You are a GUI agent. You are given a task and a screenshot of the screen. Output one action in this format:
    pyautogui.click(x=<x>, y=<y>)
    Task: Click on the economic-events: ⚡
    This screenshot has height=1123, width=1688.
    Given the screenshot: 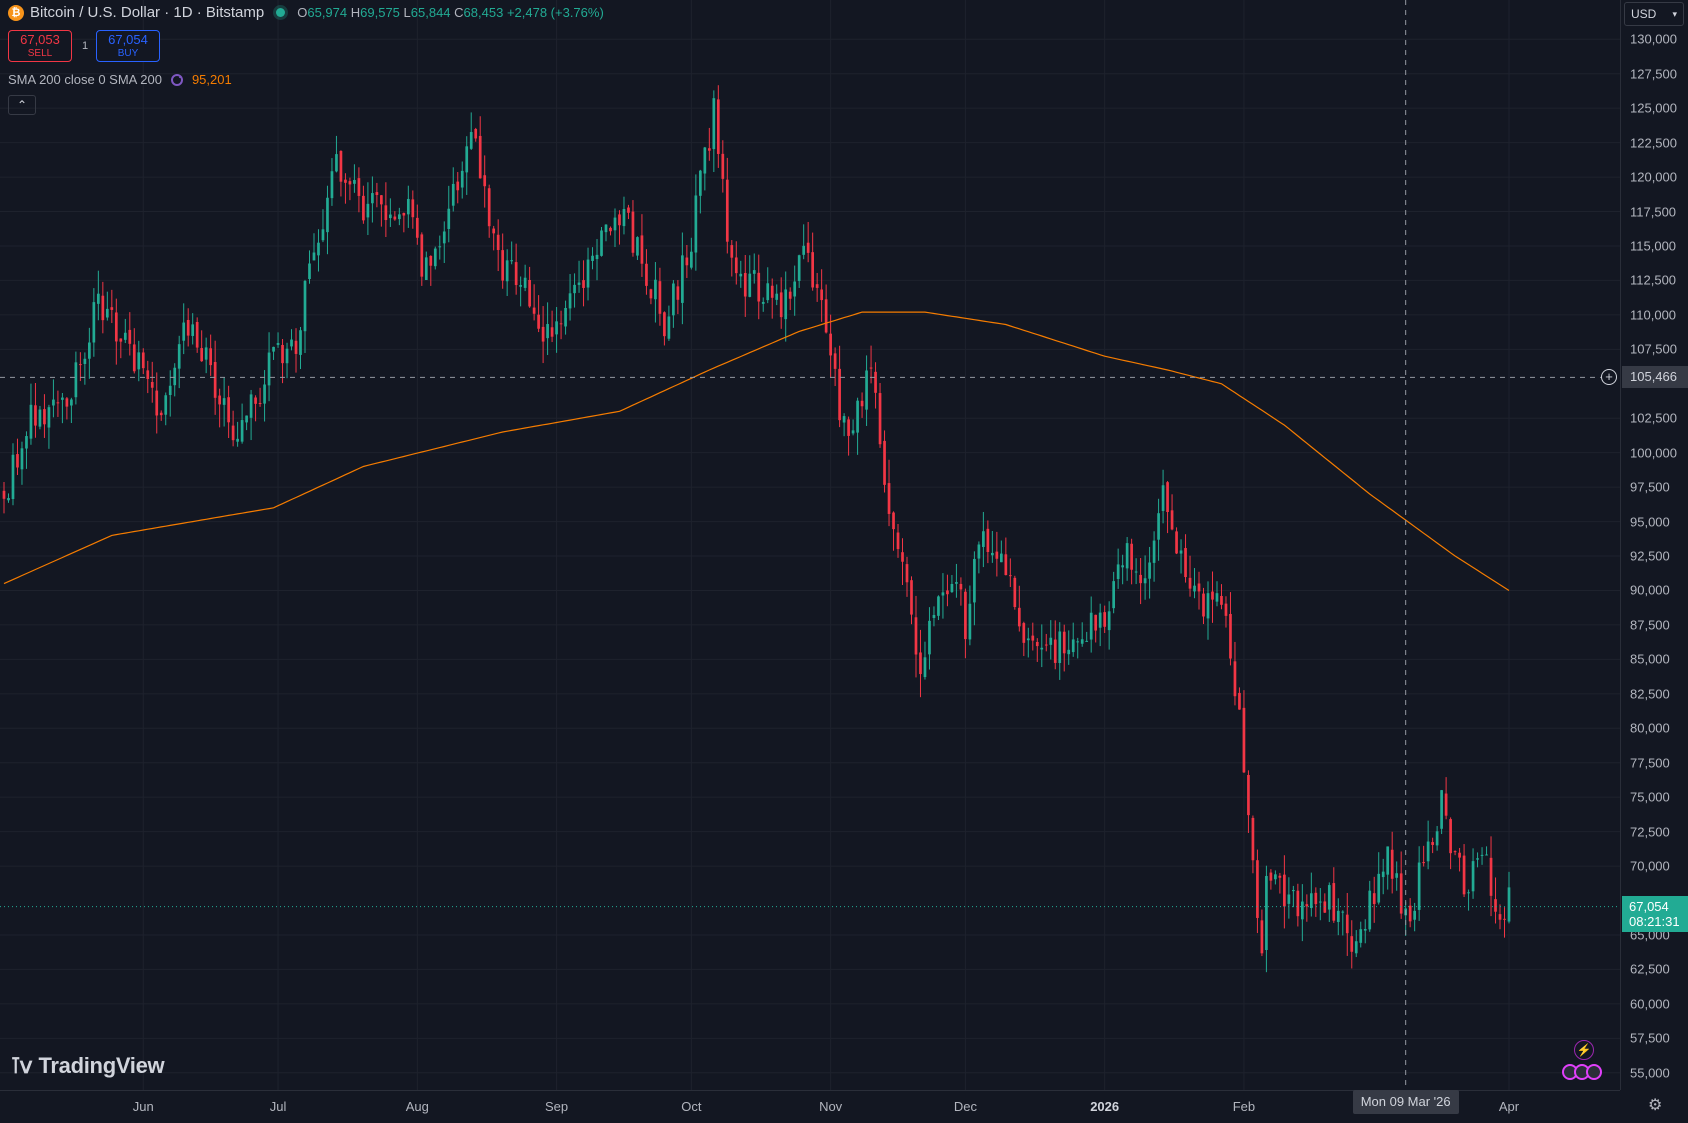 What is the action you would take?
    pyautogui.click(x=1586, y=1060)
    